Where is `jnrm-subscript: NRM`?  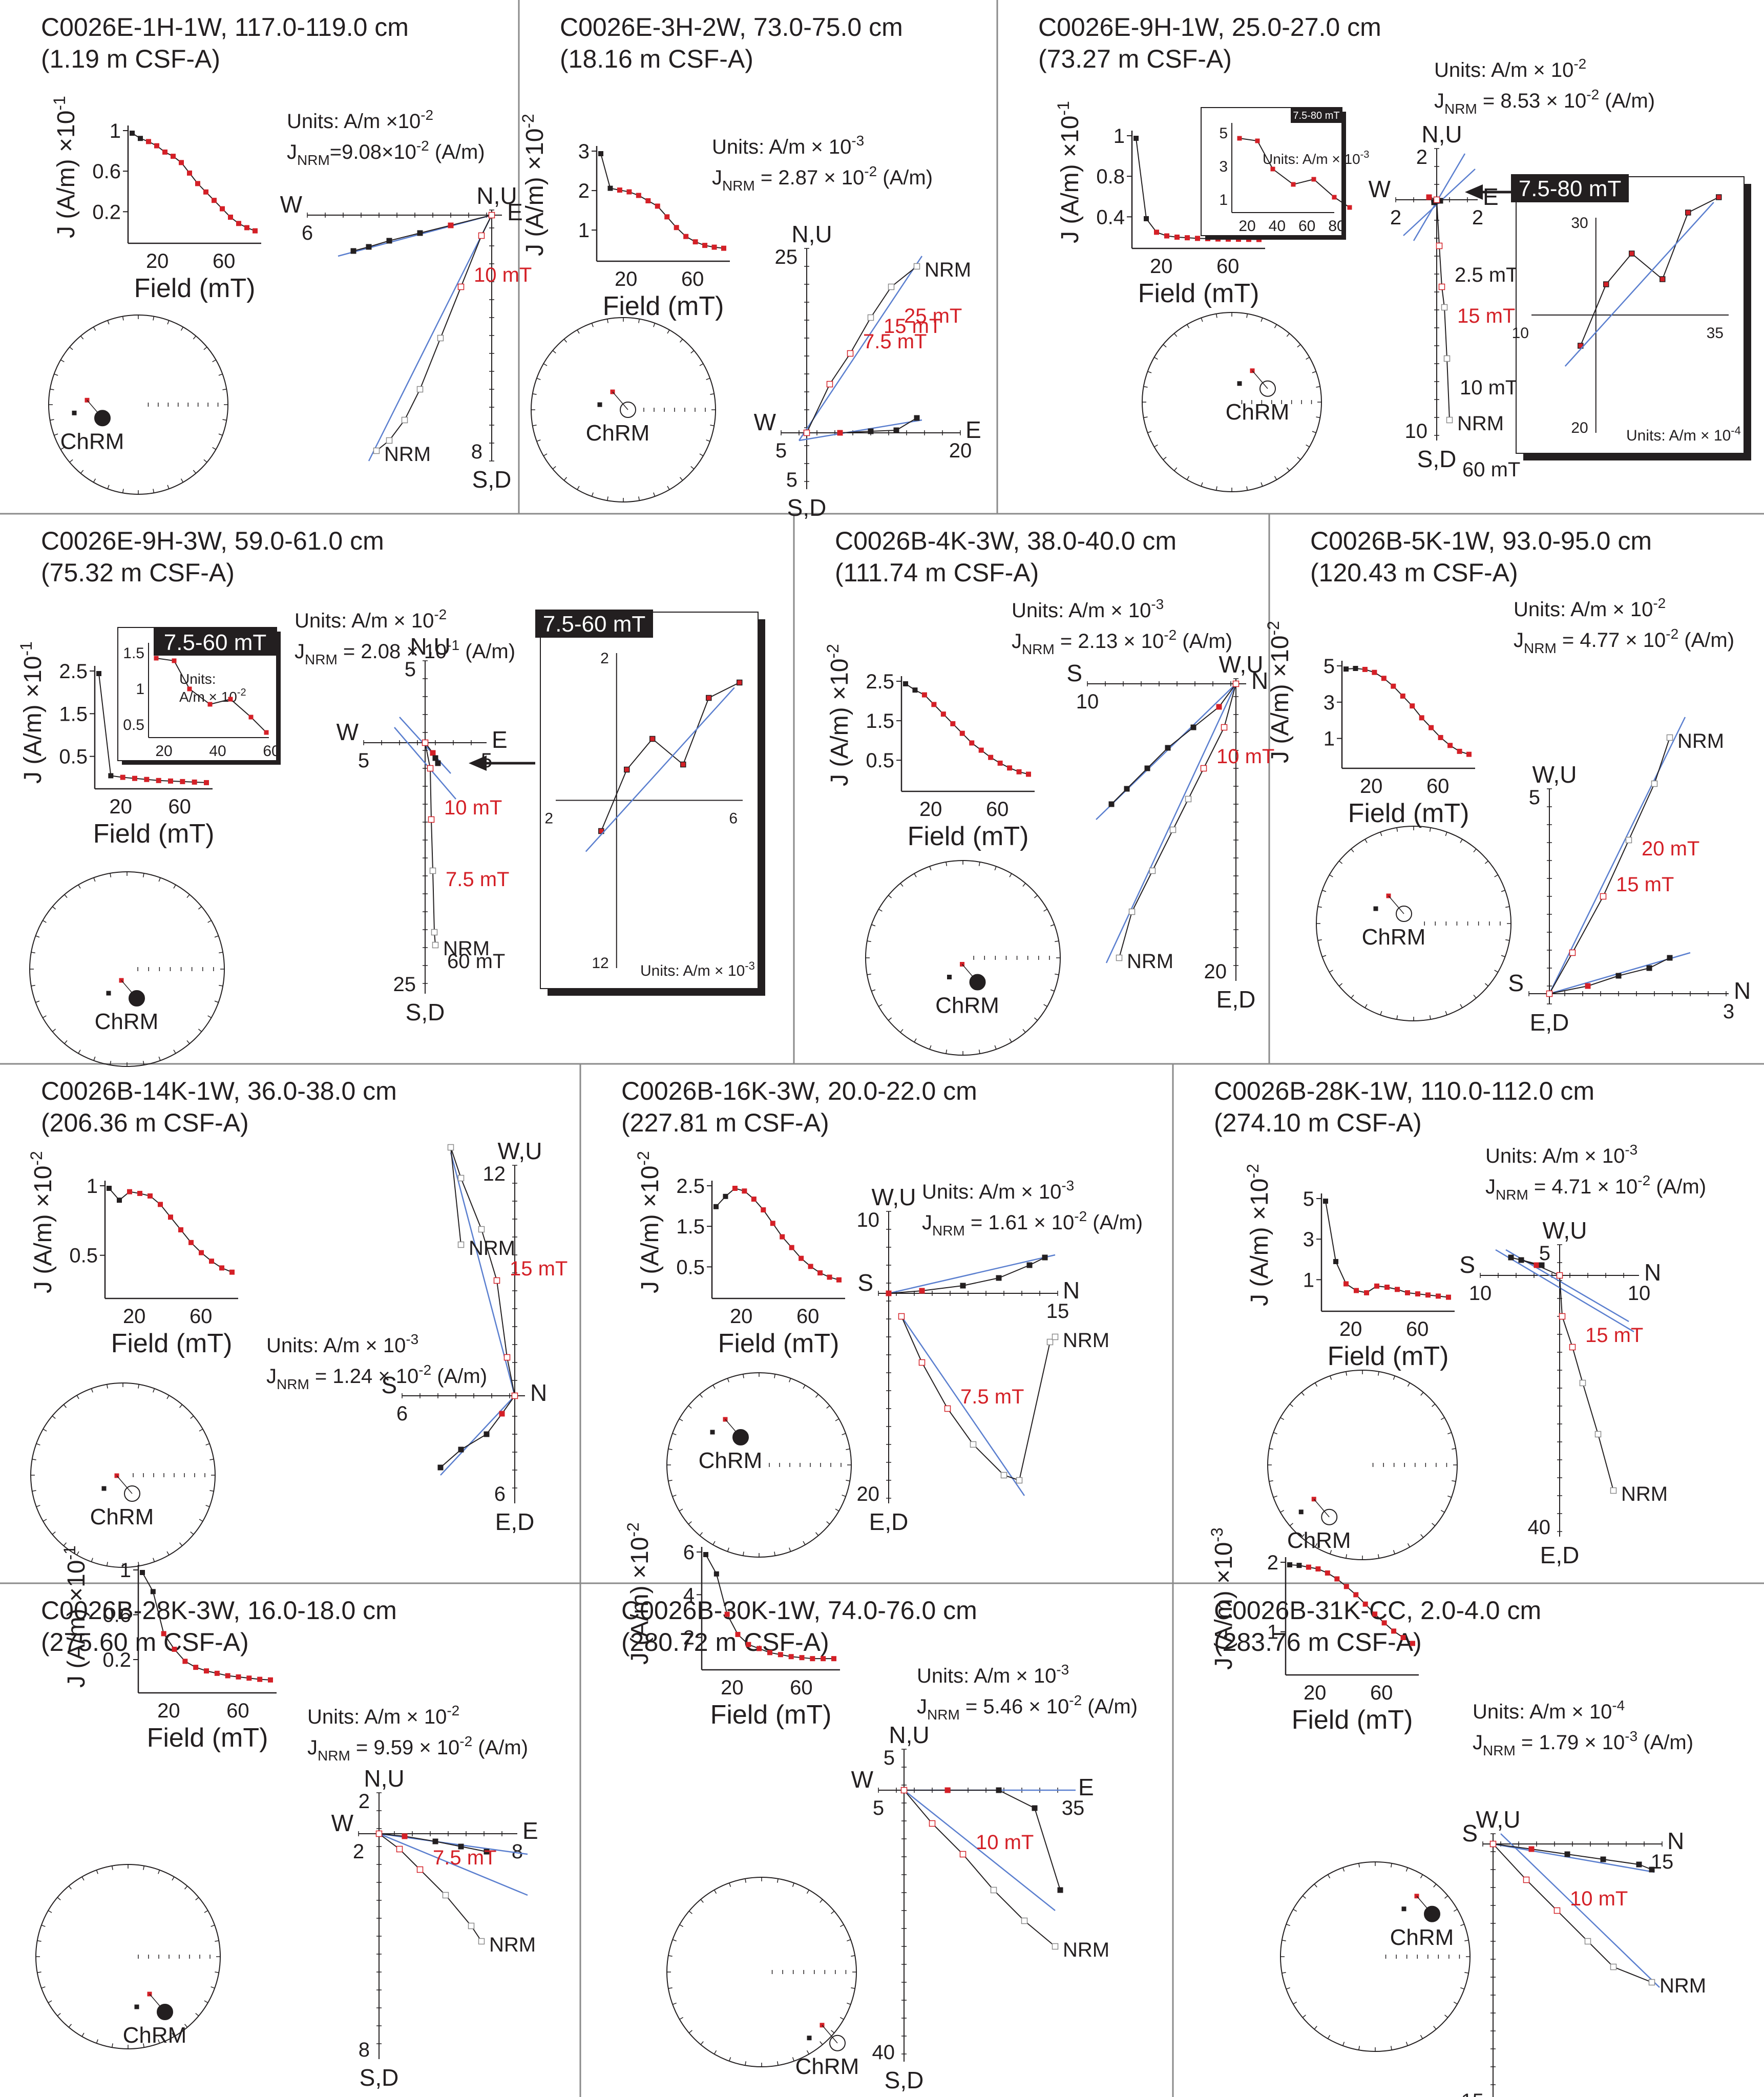
jnrm-subscript: NRM is located at coordinates (1540, 648).